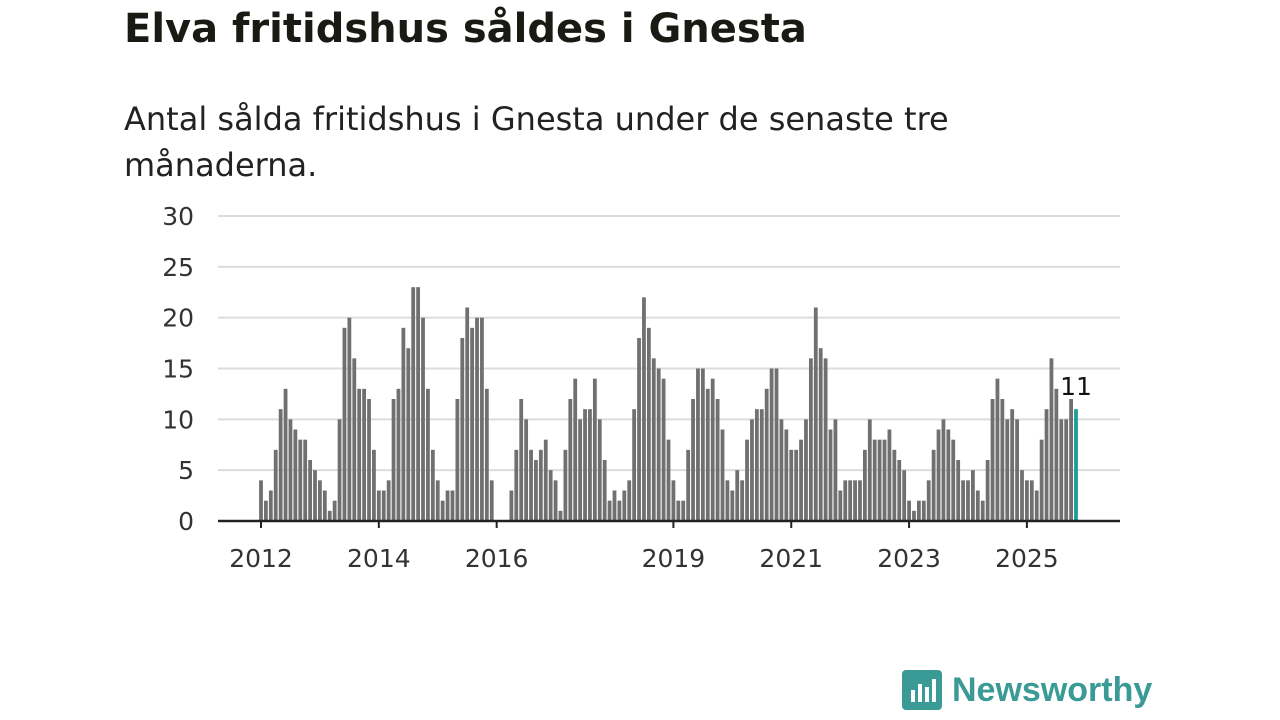  I want to click on x-tick-label: 2012, so click(261, 558).